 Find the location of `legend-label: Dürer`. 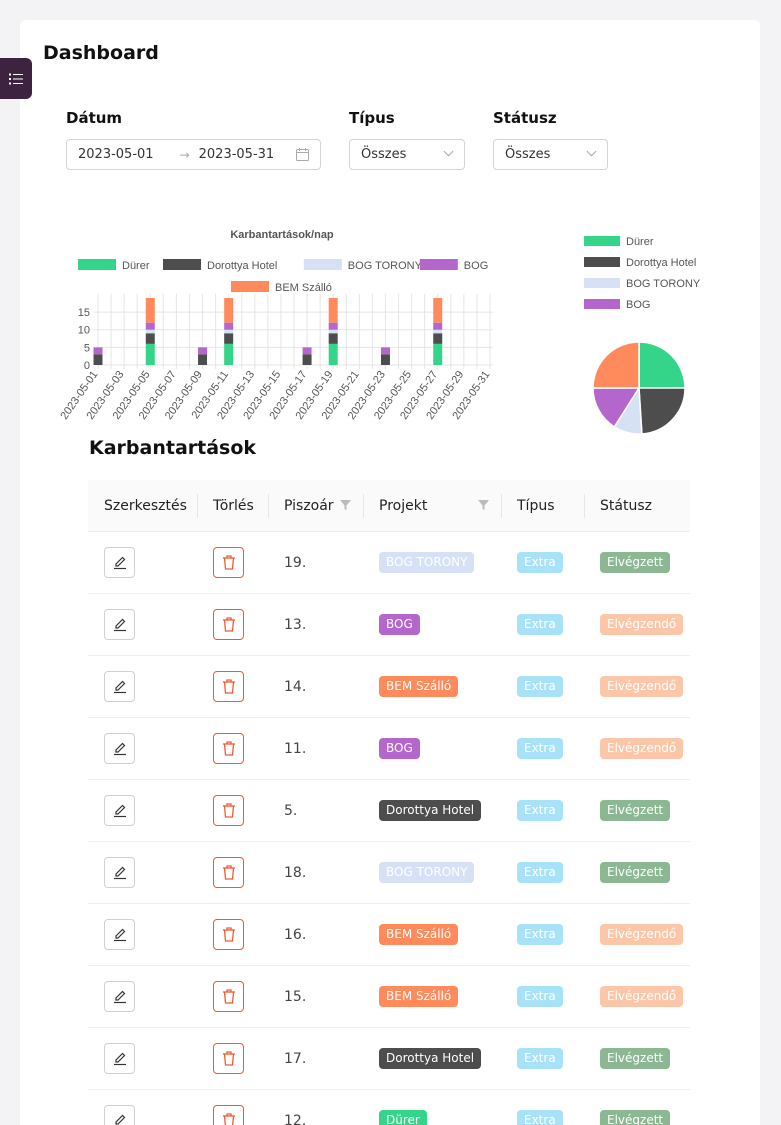

legend-label: Dürer is located at coordinates (640, 242).